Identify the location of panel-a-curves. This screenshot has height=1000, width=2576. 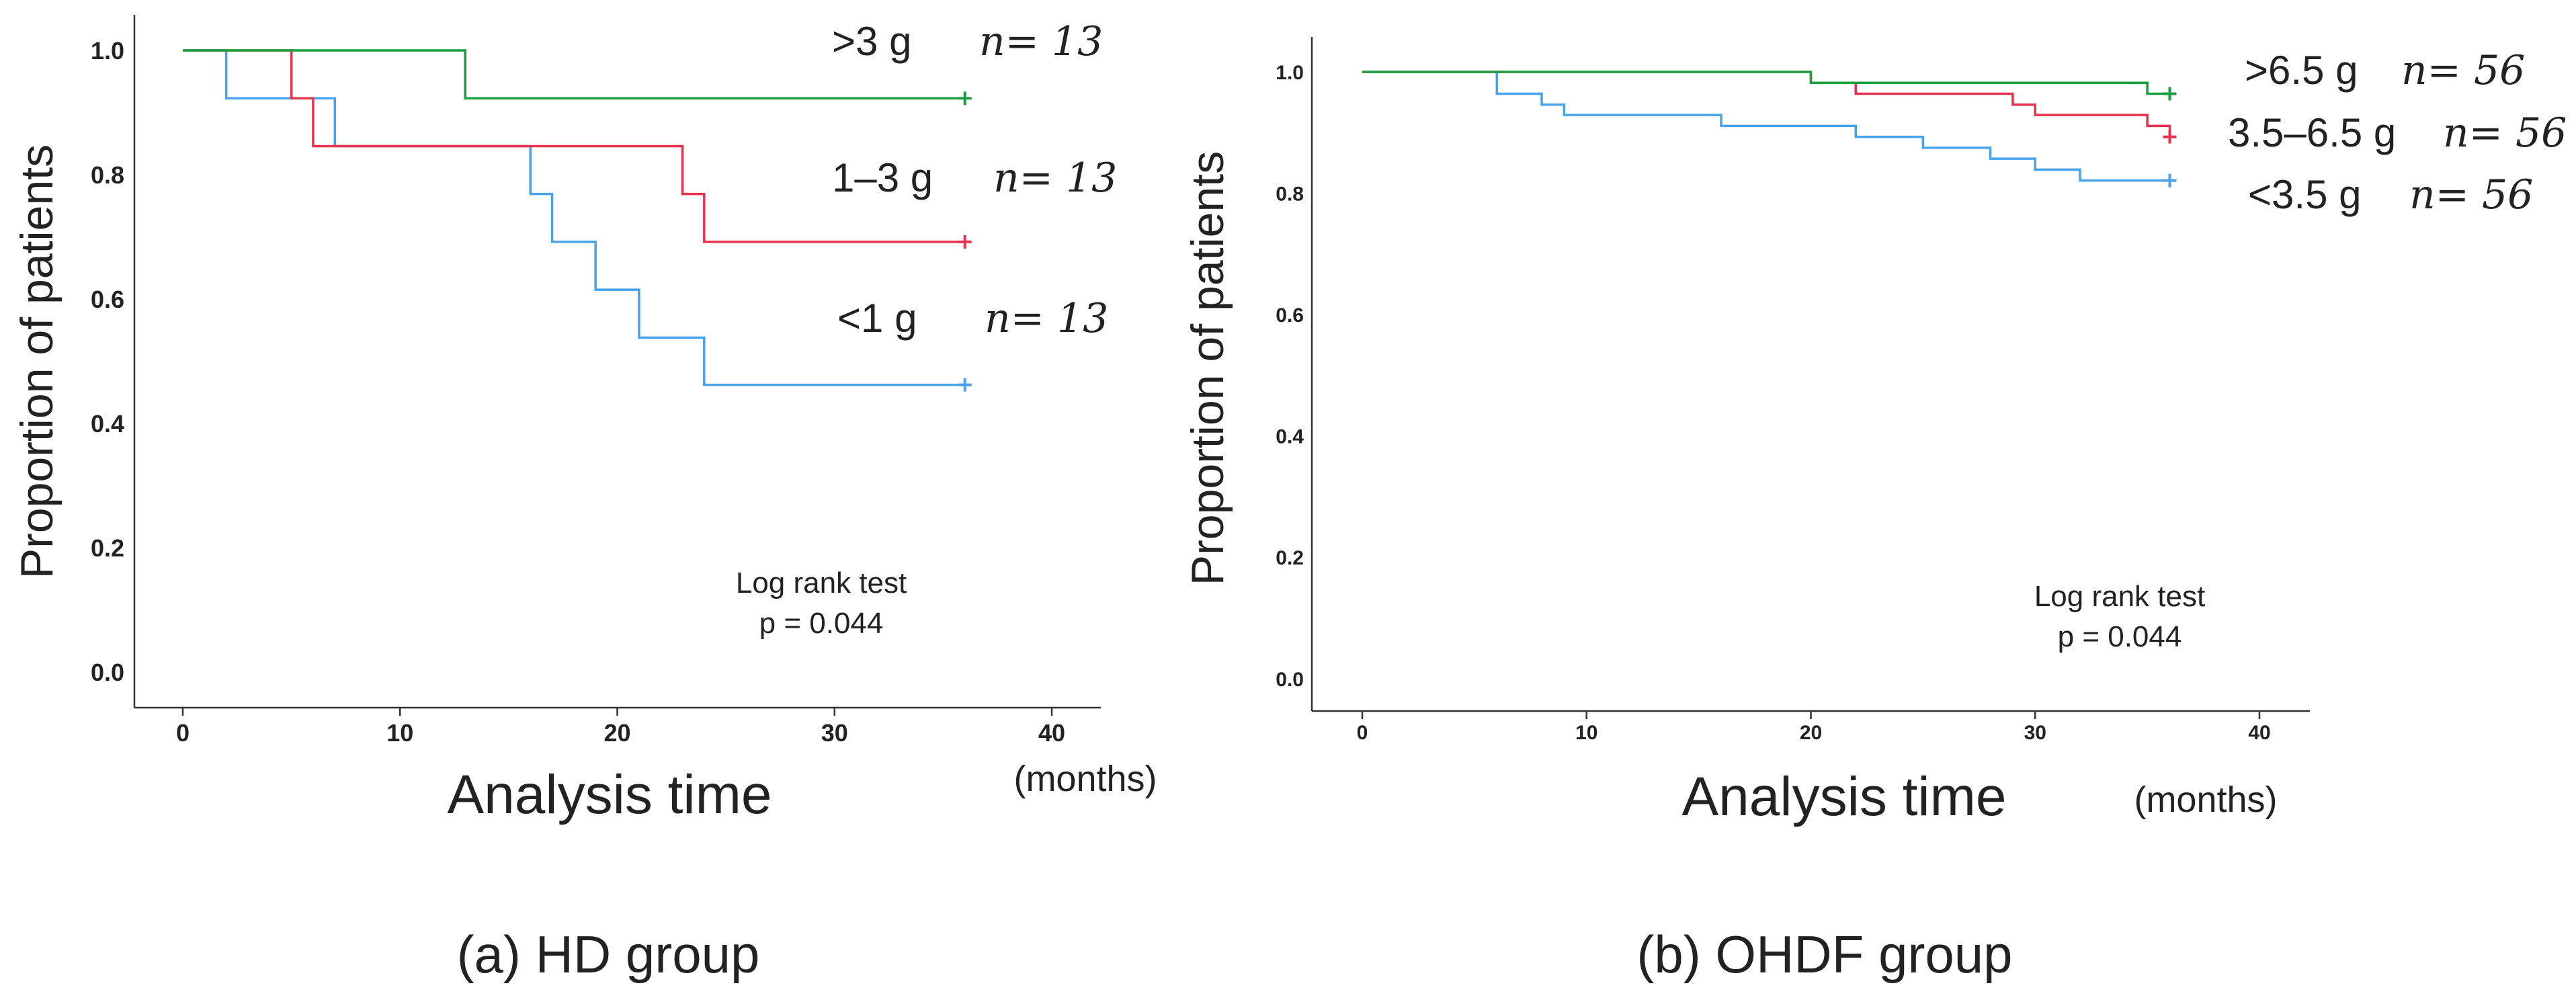
(577, 220).